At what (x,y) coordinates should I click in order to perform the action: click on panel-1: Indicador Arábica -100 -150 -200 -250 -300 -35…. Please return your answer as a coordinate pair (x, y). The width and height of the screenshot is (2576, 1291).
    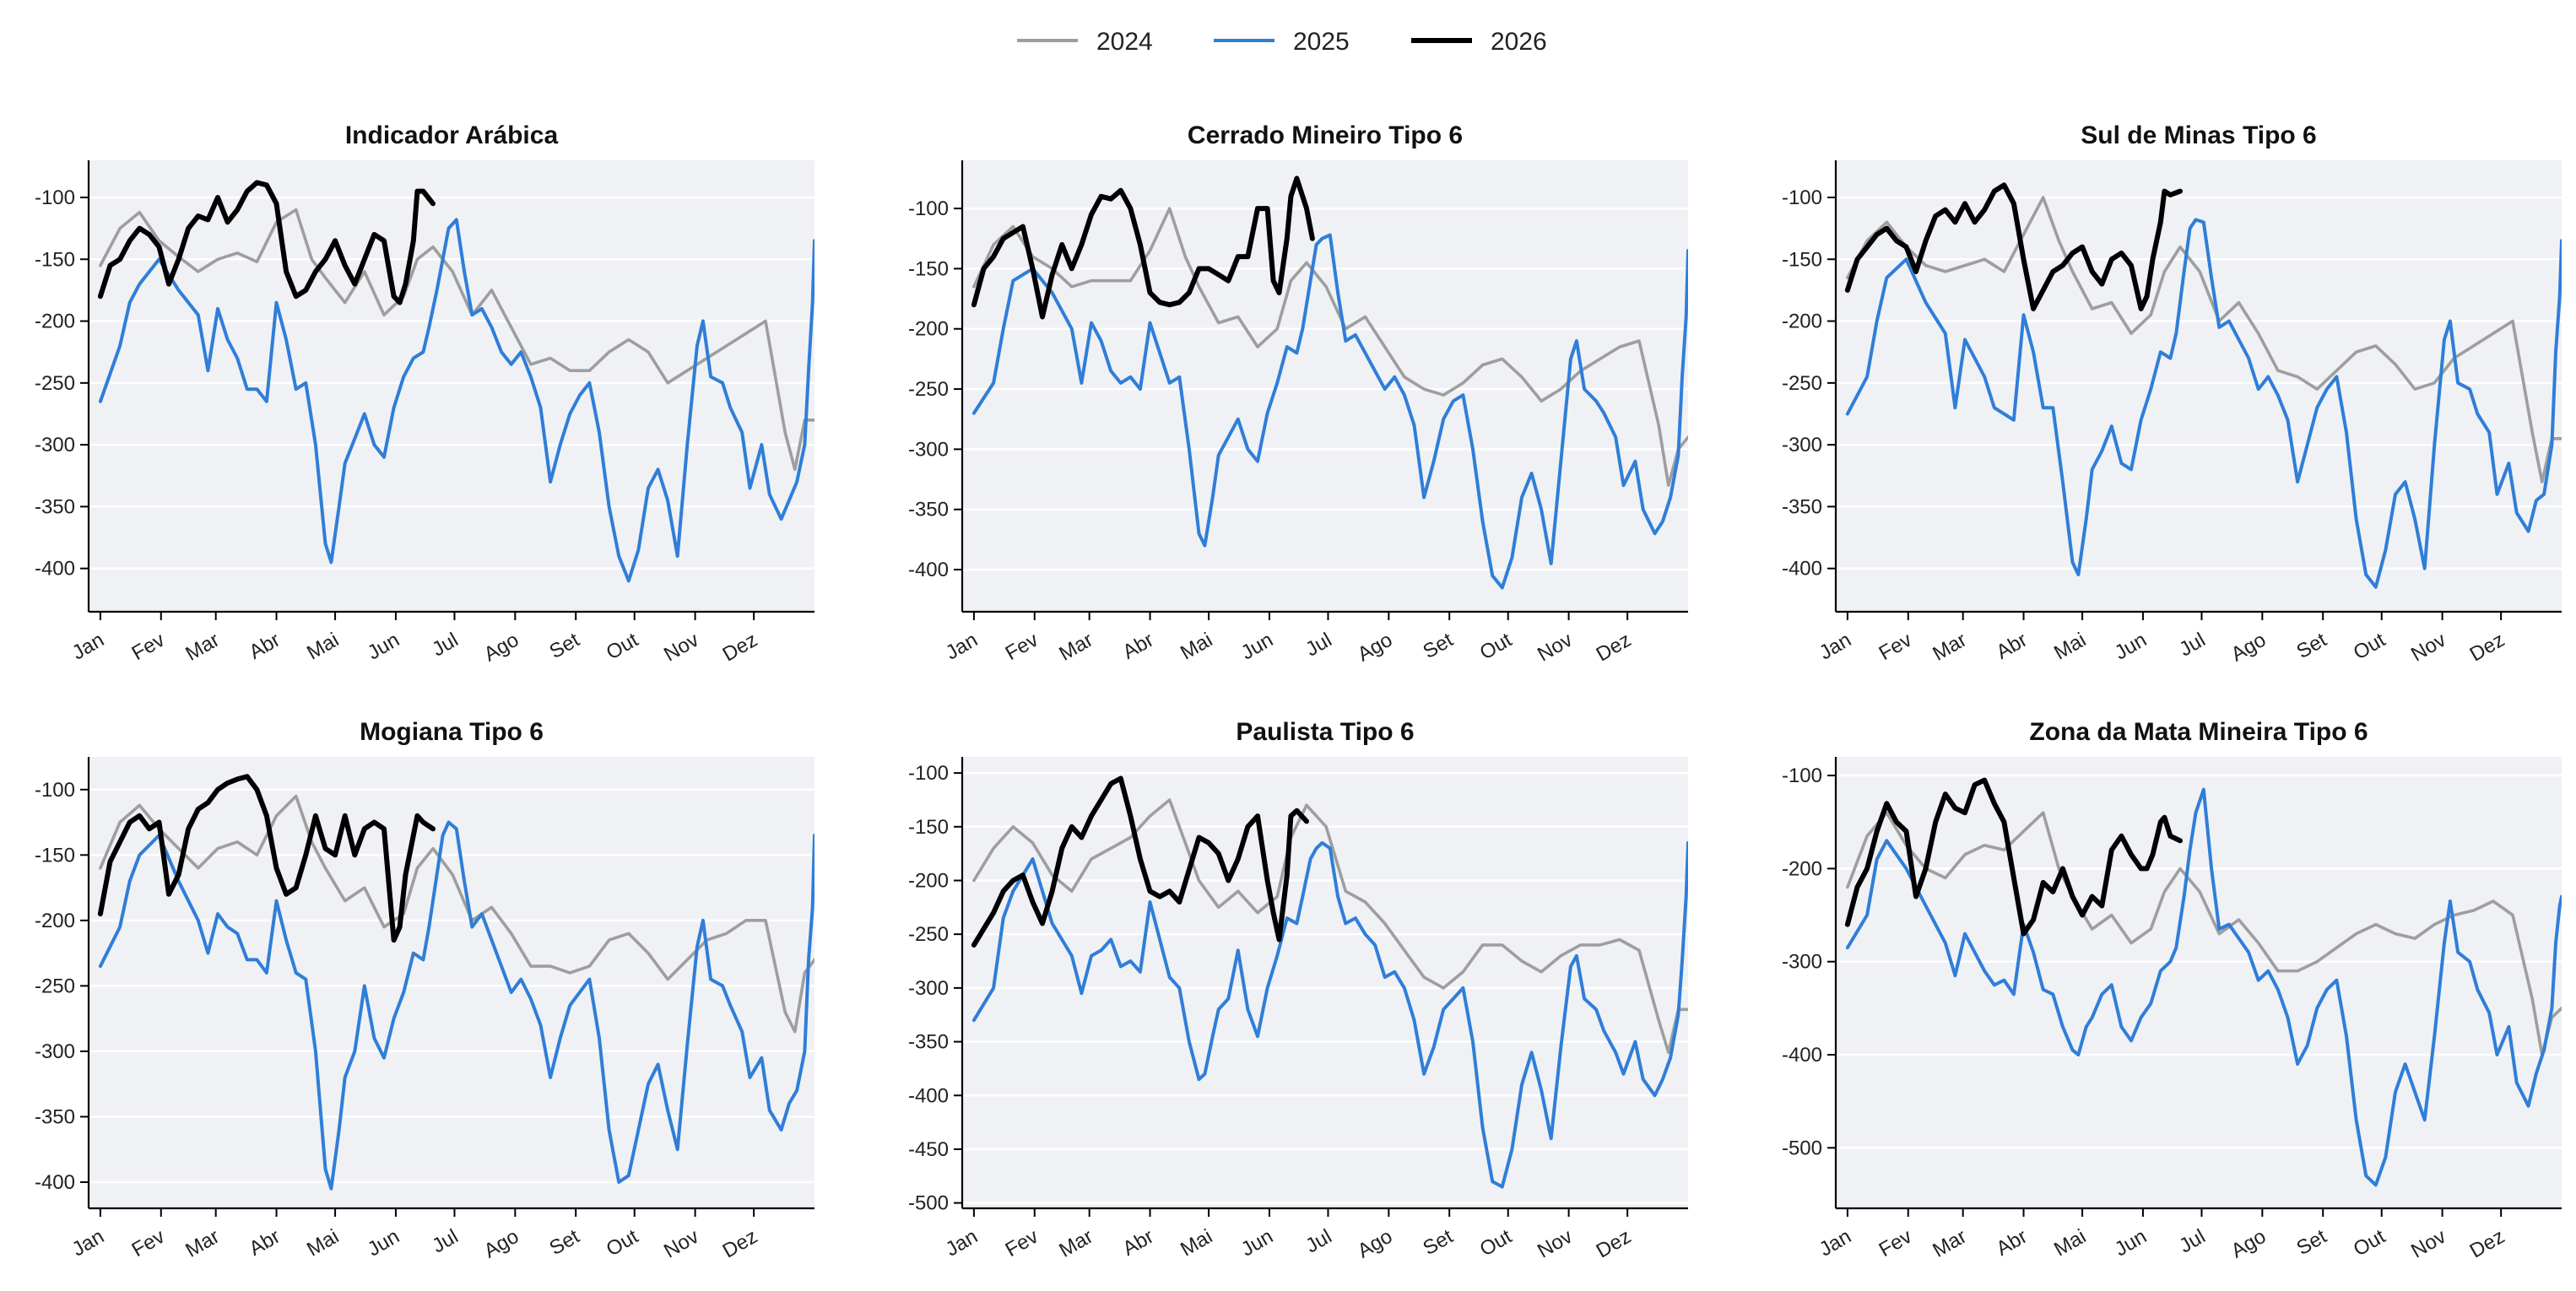
    Looking at the image, I should click on (424, 394).